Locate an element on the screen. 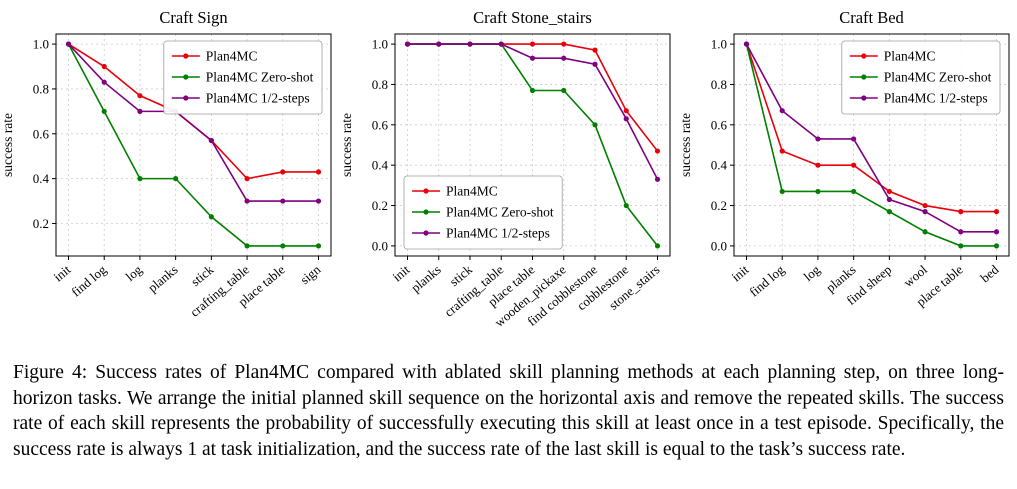  chart-title: Craft Sign is located at coordinates (193, 17).